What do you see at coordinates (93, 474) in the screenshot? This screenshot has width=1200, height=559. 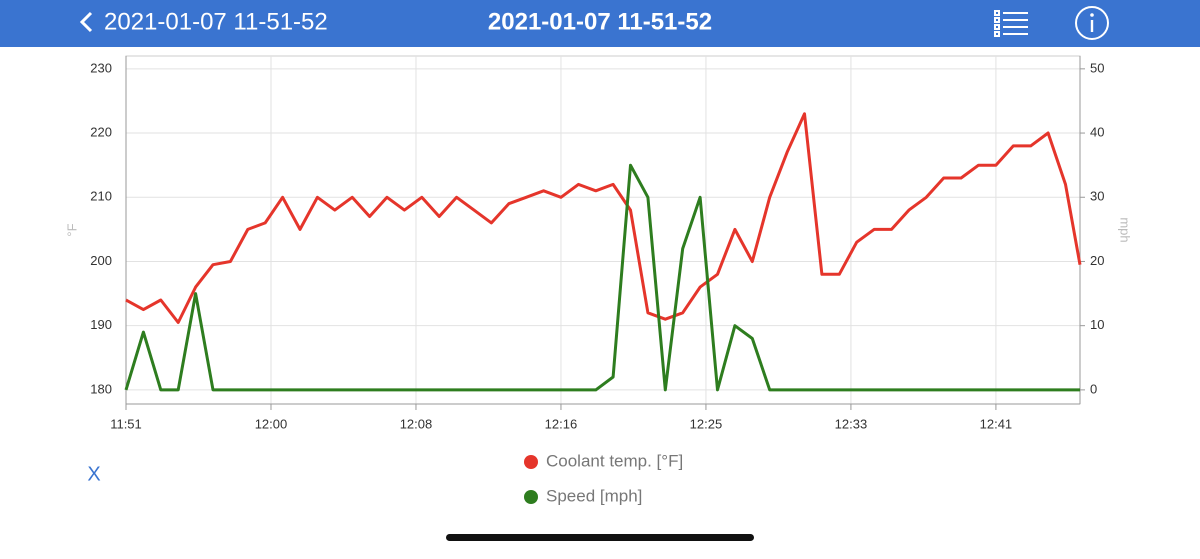 I see `close-button: X` at bounding box center [93, 474].